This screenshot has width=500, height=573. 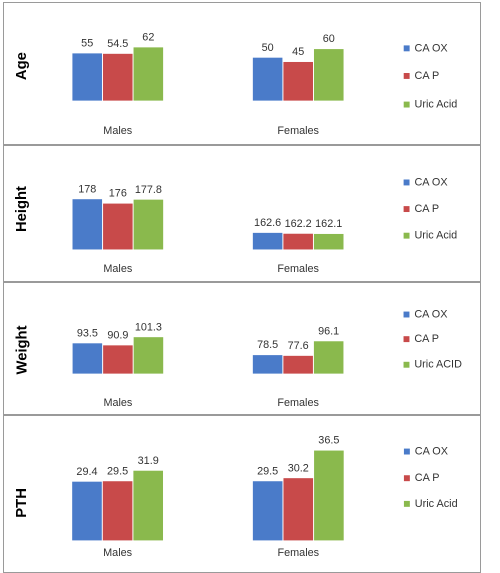 What do you see at coordinates (87, 43) in the screenshot?
I see `data-label-ca-ox-males: 55` at bounding box center [87, 43].